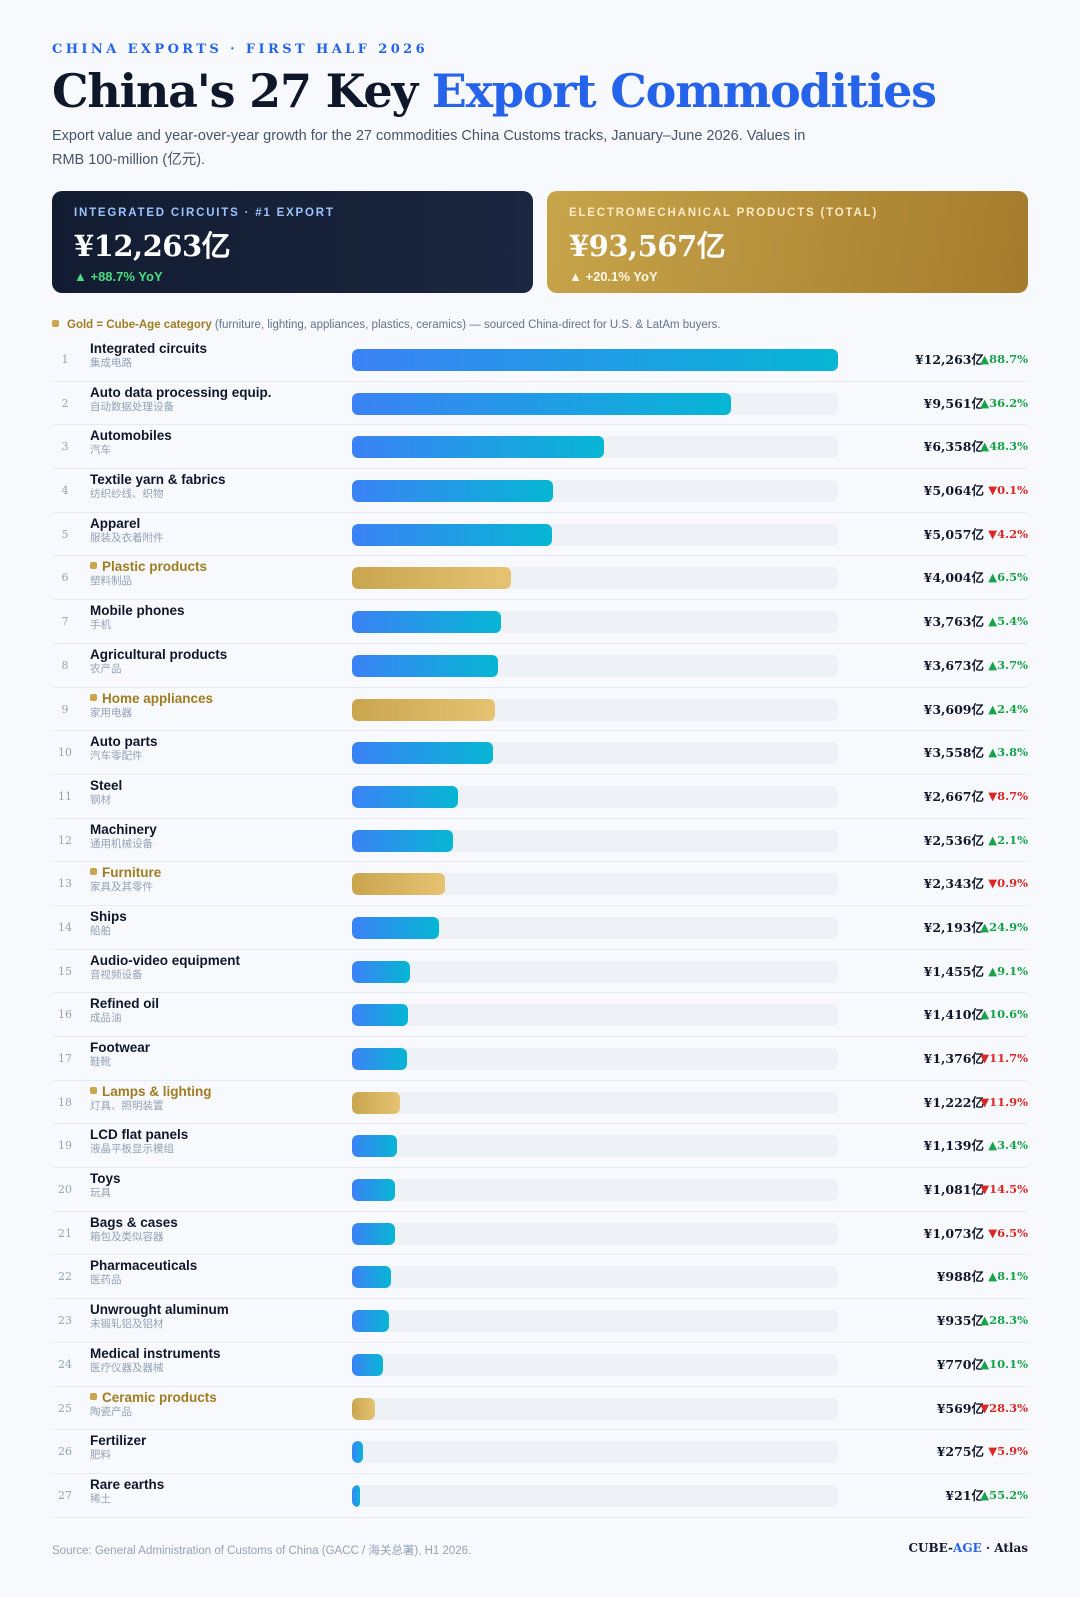 This screenshot has width=1080, height=1597. I want to click on commodity-name: Textile yarn & fabrics, so click(158, 480).